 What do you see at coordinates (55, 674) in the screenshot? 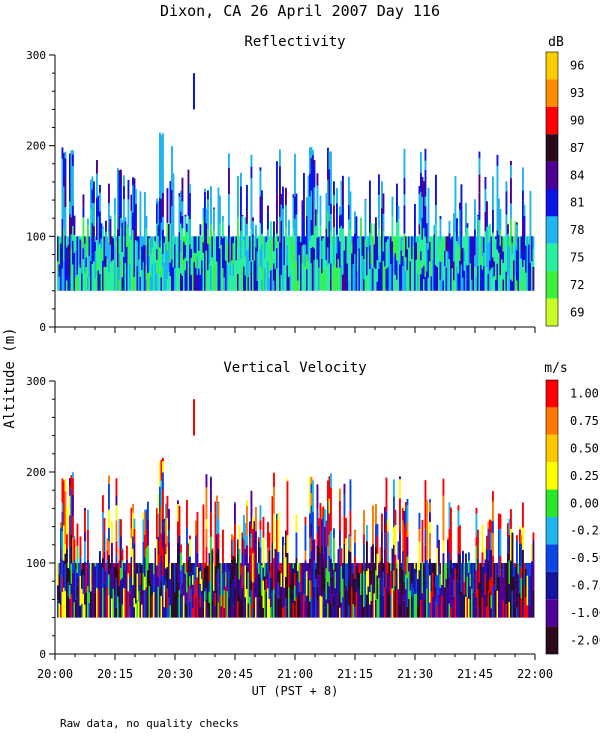
I see `x-tick-label: 20:00` at bounding box center [55, 674].